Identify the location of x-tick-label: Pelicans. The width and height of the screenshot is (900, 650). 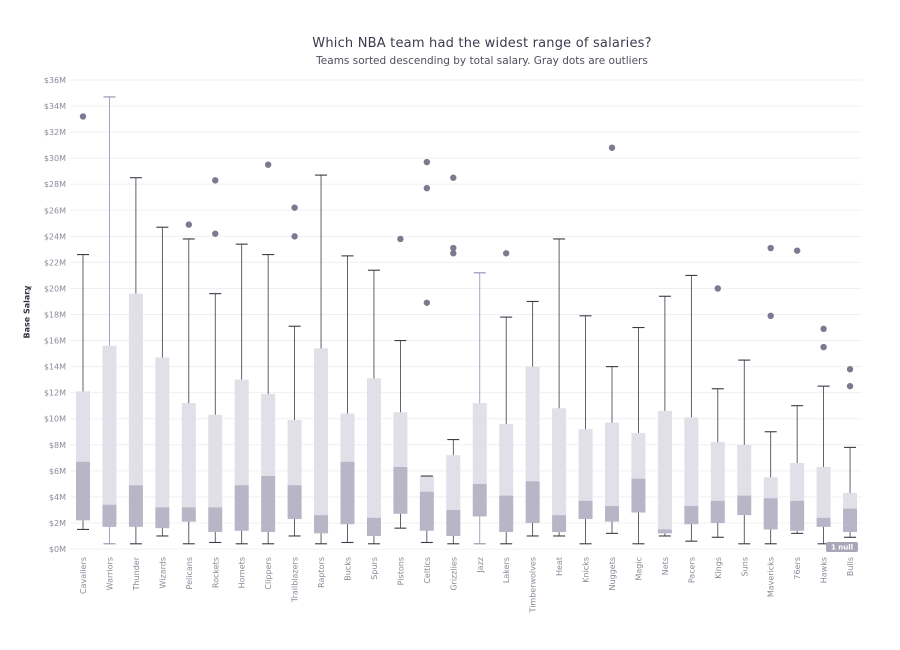
(189, 573).